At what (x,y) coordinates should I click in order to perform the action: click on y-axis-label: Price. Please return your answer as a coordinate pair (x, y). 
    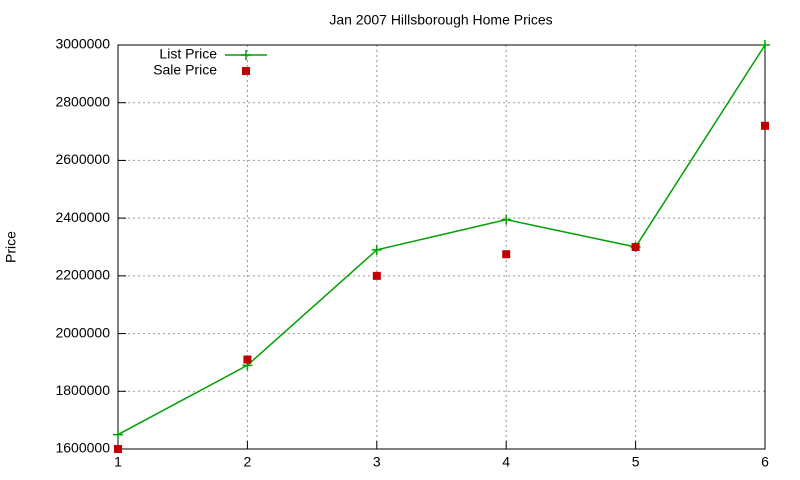
    Looking at the image, I should click on (11, 247).